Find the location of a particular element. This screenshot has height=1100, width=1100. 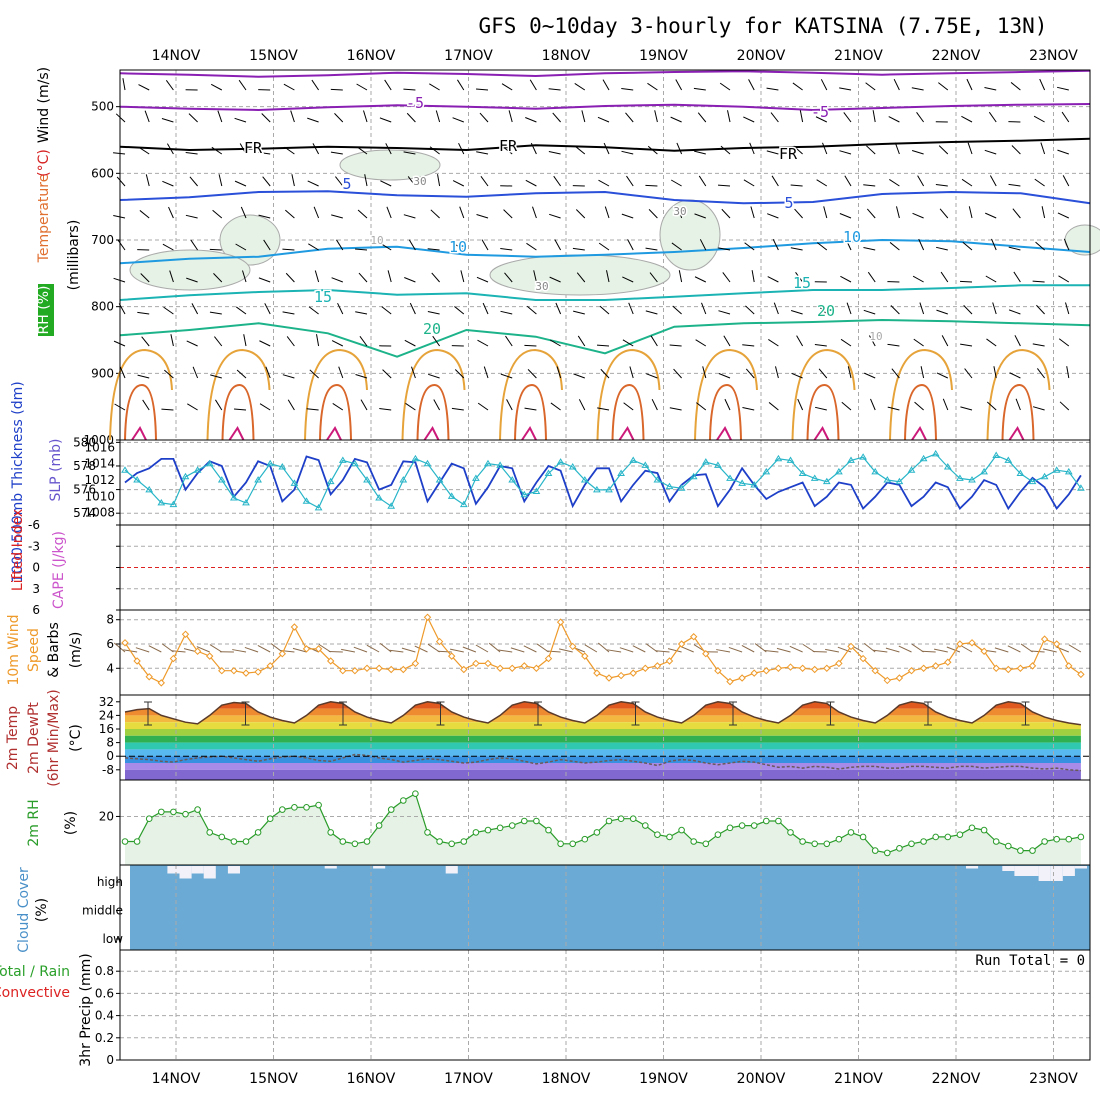

ylabel-wind-1: 10m Wind is located at coordinates (14, 649).